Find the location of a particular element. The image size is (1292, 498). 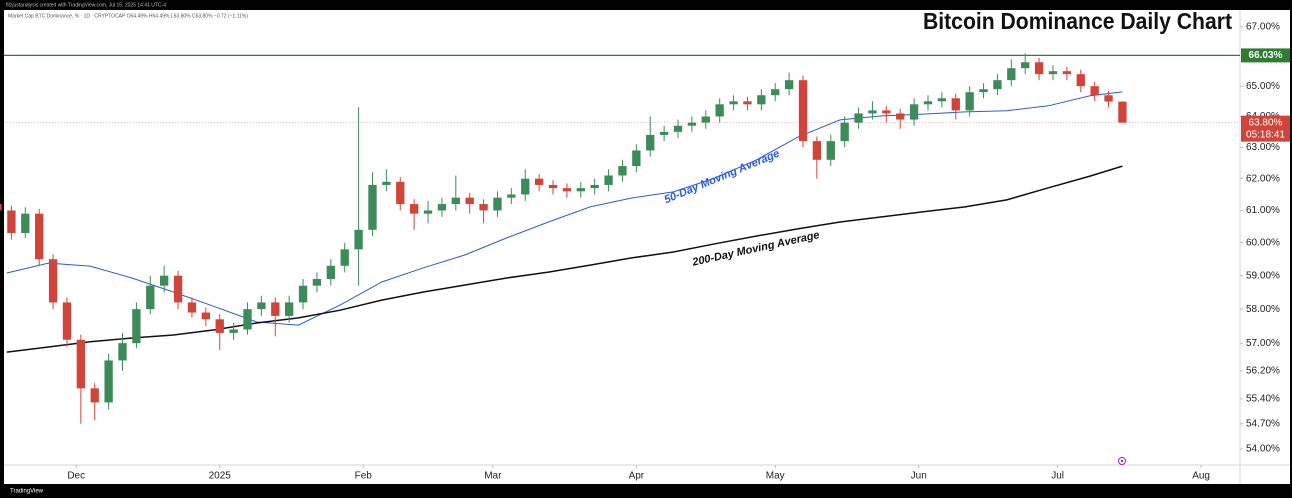

y-tick-label: 59.00% is located at coordinates (1263, 275).